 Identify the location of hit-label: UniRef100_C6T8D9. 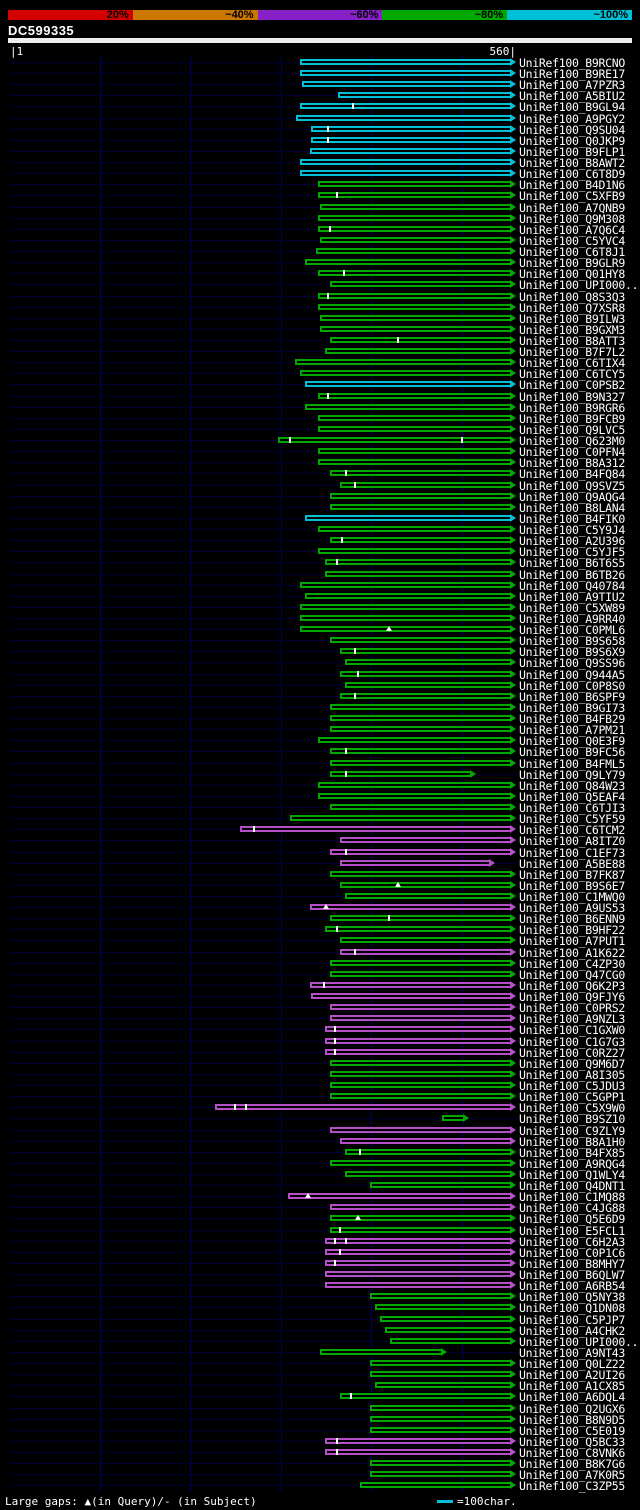
(572, 174).